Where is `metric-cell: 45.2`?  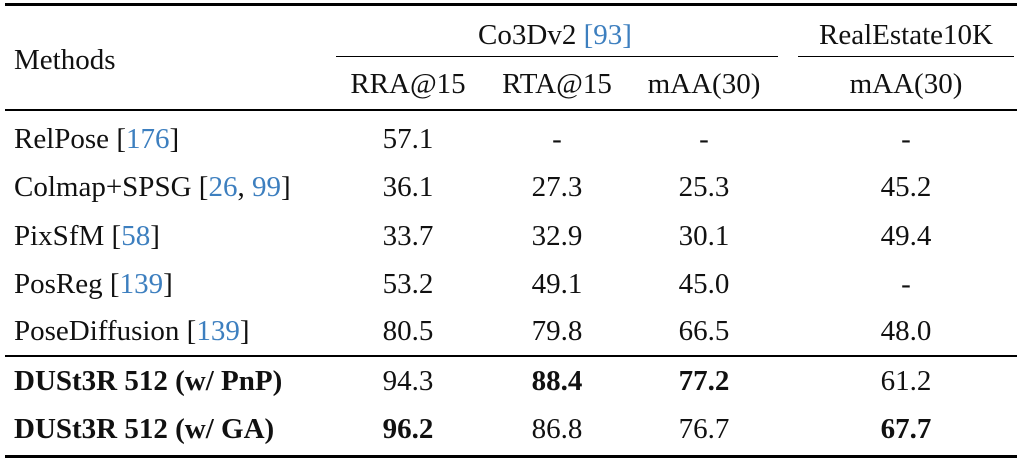
metric-cell: 45.2 is located at coordinates (906, 187).